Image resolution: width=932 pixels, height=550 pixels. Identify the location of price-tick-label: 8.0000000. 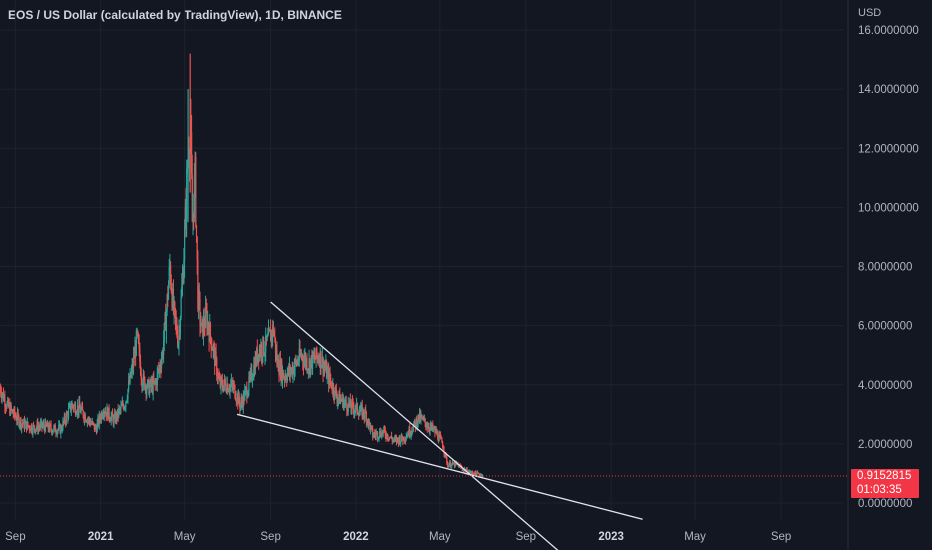
(885, 268).